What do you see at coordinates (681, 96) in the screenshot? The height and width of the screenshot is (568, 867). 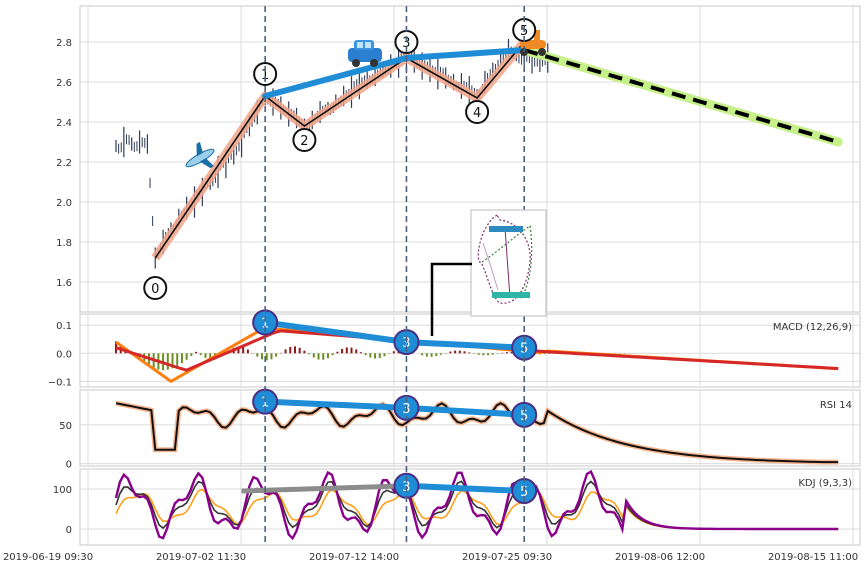 I see `forecast-line` at bounding box center [681, 96].